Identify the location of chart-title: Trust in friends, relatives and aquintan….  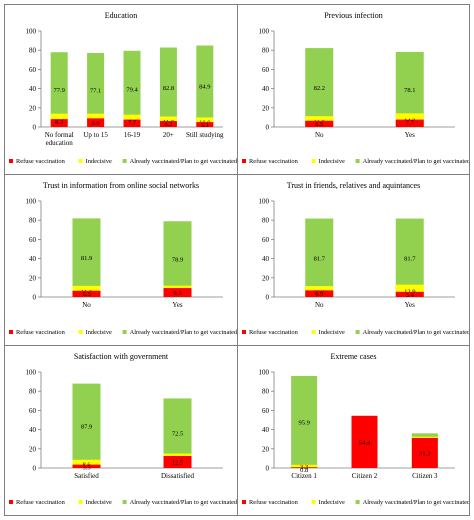
(353, 185).